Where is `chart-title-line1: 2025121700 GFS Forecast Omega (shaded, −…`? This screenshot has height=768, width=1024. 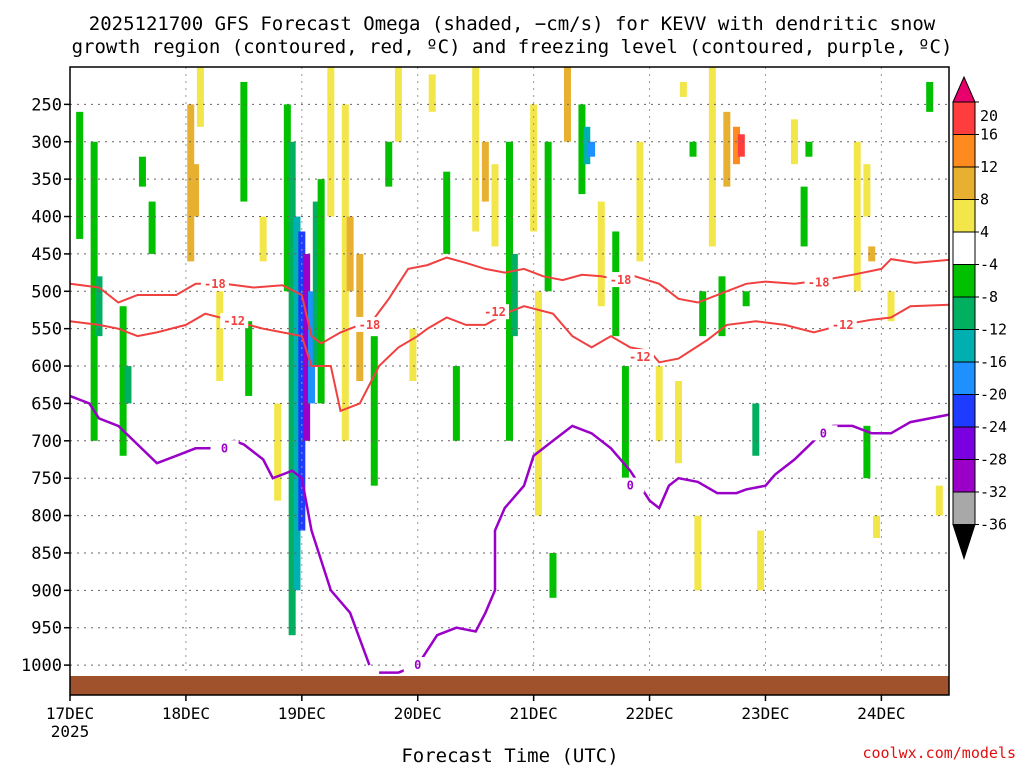
chart-title-line1: 2025121700 GFS Forecast Omega (shaded, −… is located at coordinates (512, 24).